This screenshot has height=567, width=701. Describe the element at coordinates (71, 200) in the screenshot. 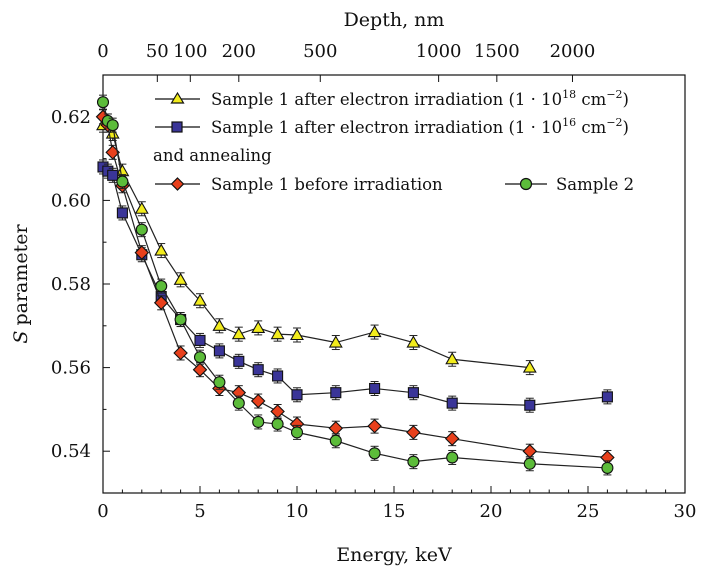

I see `y-tick-label: 0.60` at that location.